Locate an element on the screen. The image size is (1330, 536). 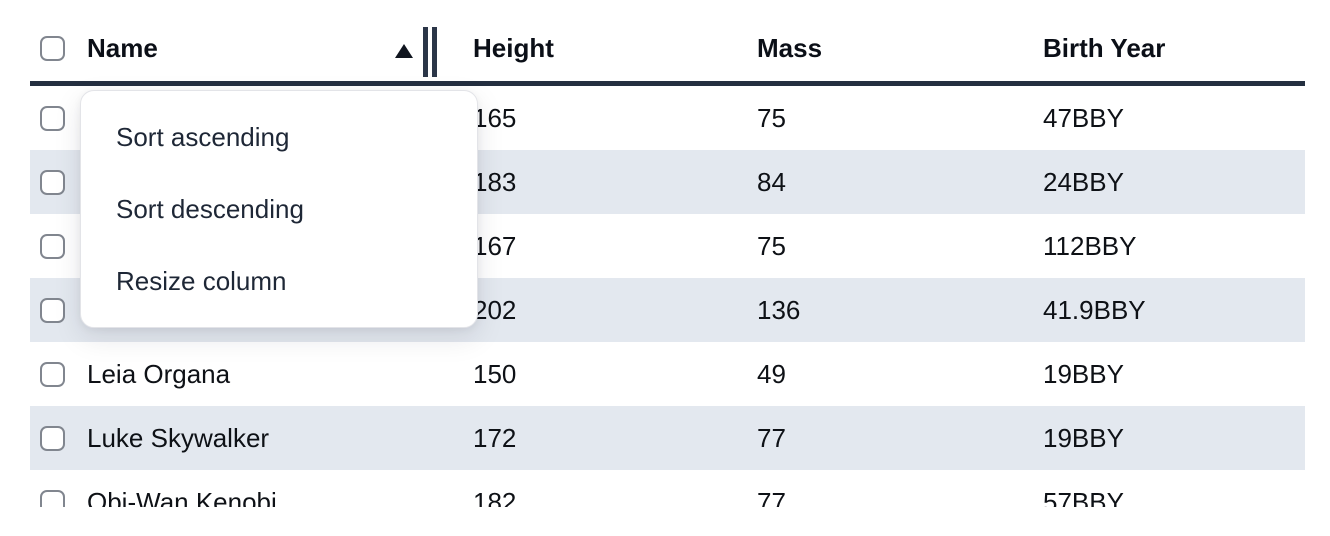
column-header-mass: Mass is located at coordinates (900, 48).